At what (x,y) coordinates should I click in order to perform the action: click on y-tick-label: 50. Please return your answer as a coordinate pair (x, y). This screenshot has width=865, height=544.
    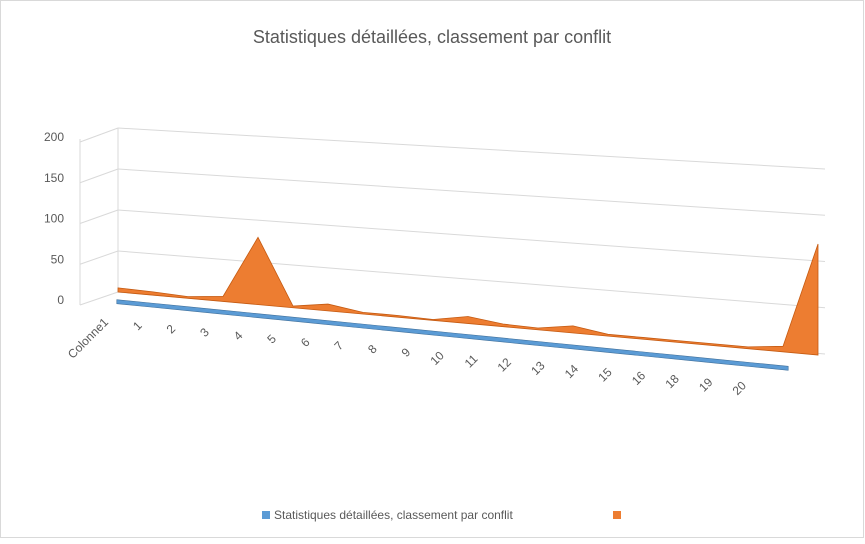
    Looking at the image, I should click on (58, 259).